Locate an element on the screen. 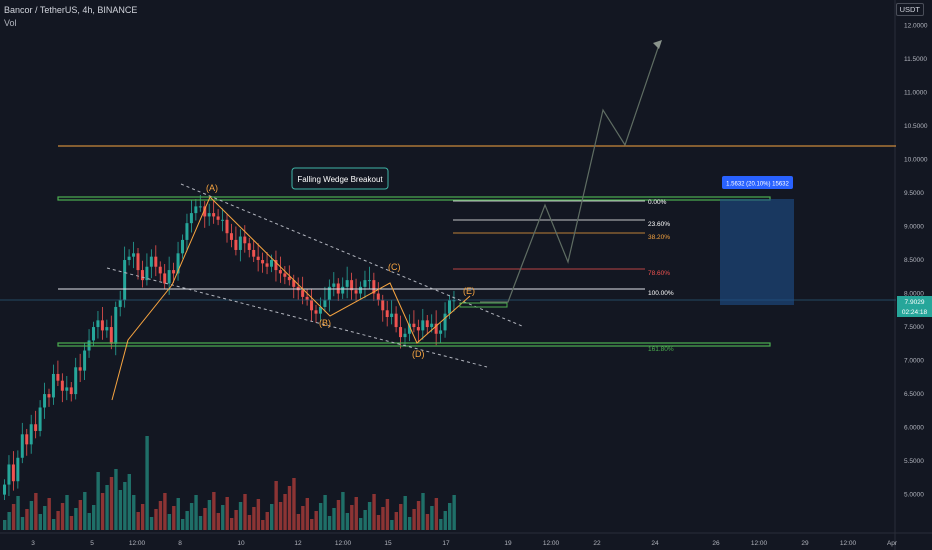 This screenshot has height=550, width=932. time-tick-label: 17 is located at coordinates (446, 543).